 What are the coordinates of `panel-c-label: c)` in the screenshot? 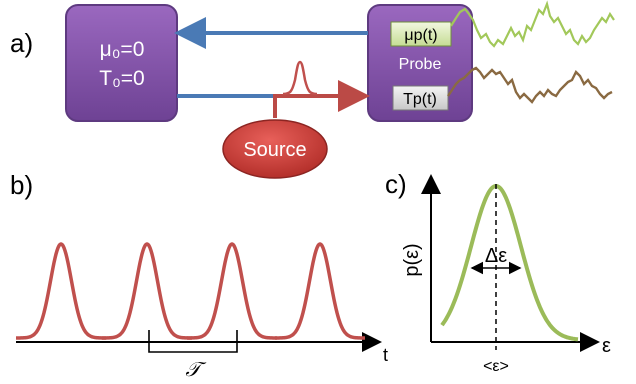 It's located at (396, 184).